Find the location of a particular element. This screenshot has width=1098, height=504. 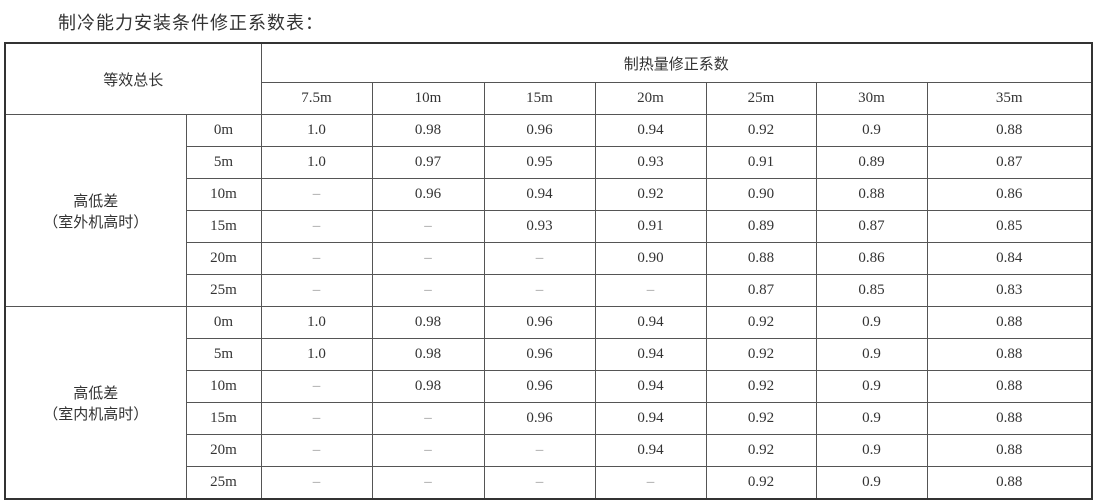

group-header: 制热量修正系数 is located at coordinates (676, 62).